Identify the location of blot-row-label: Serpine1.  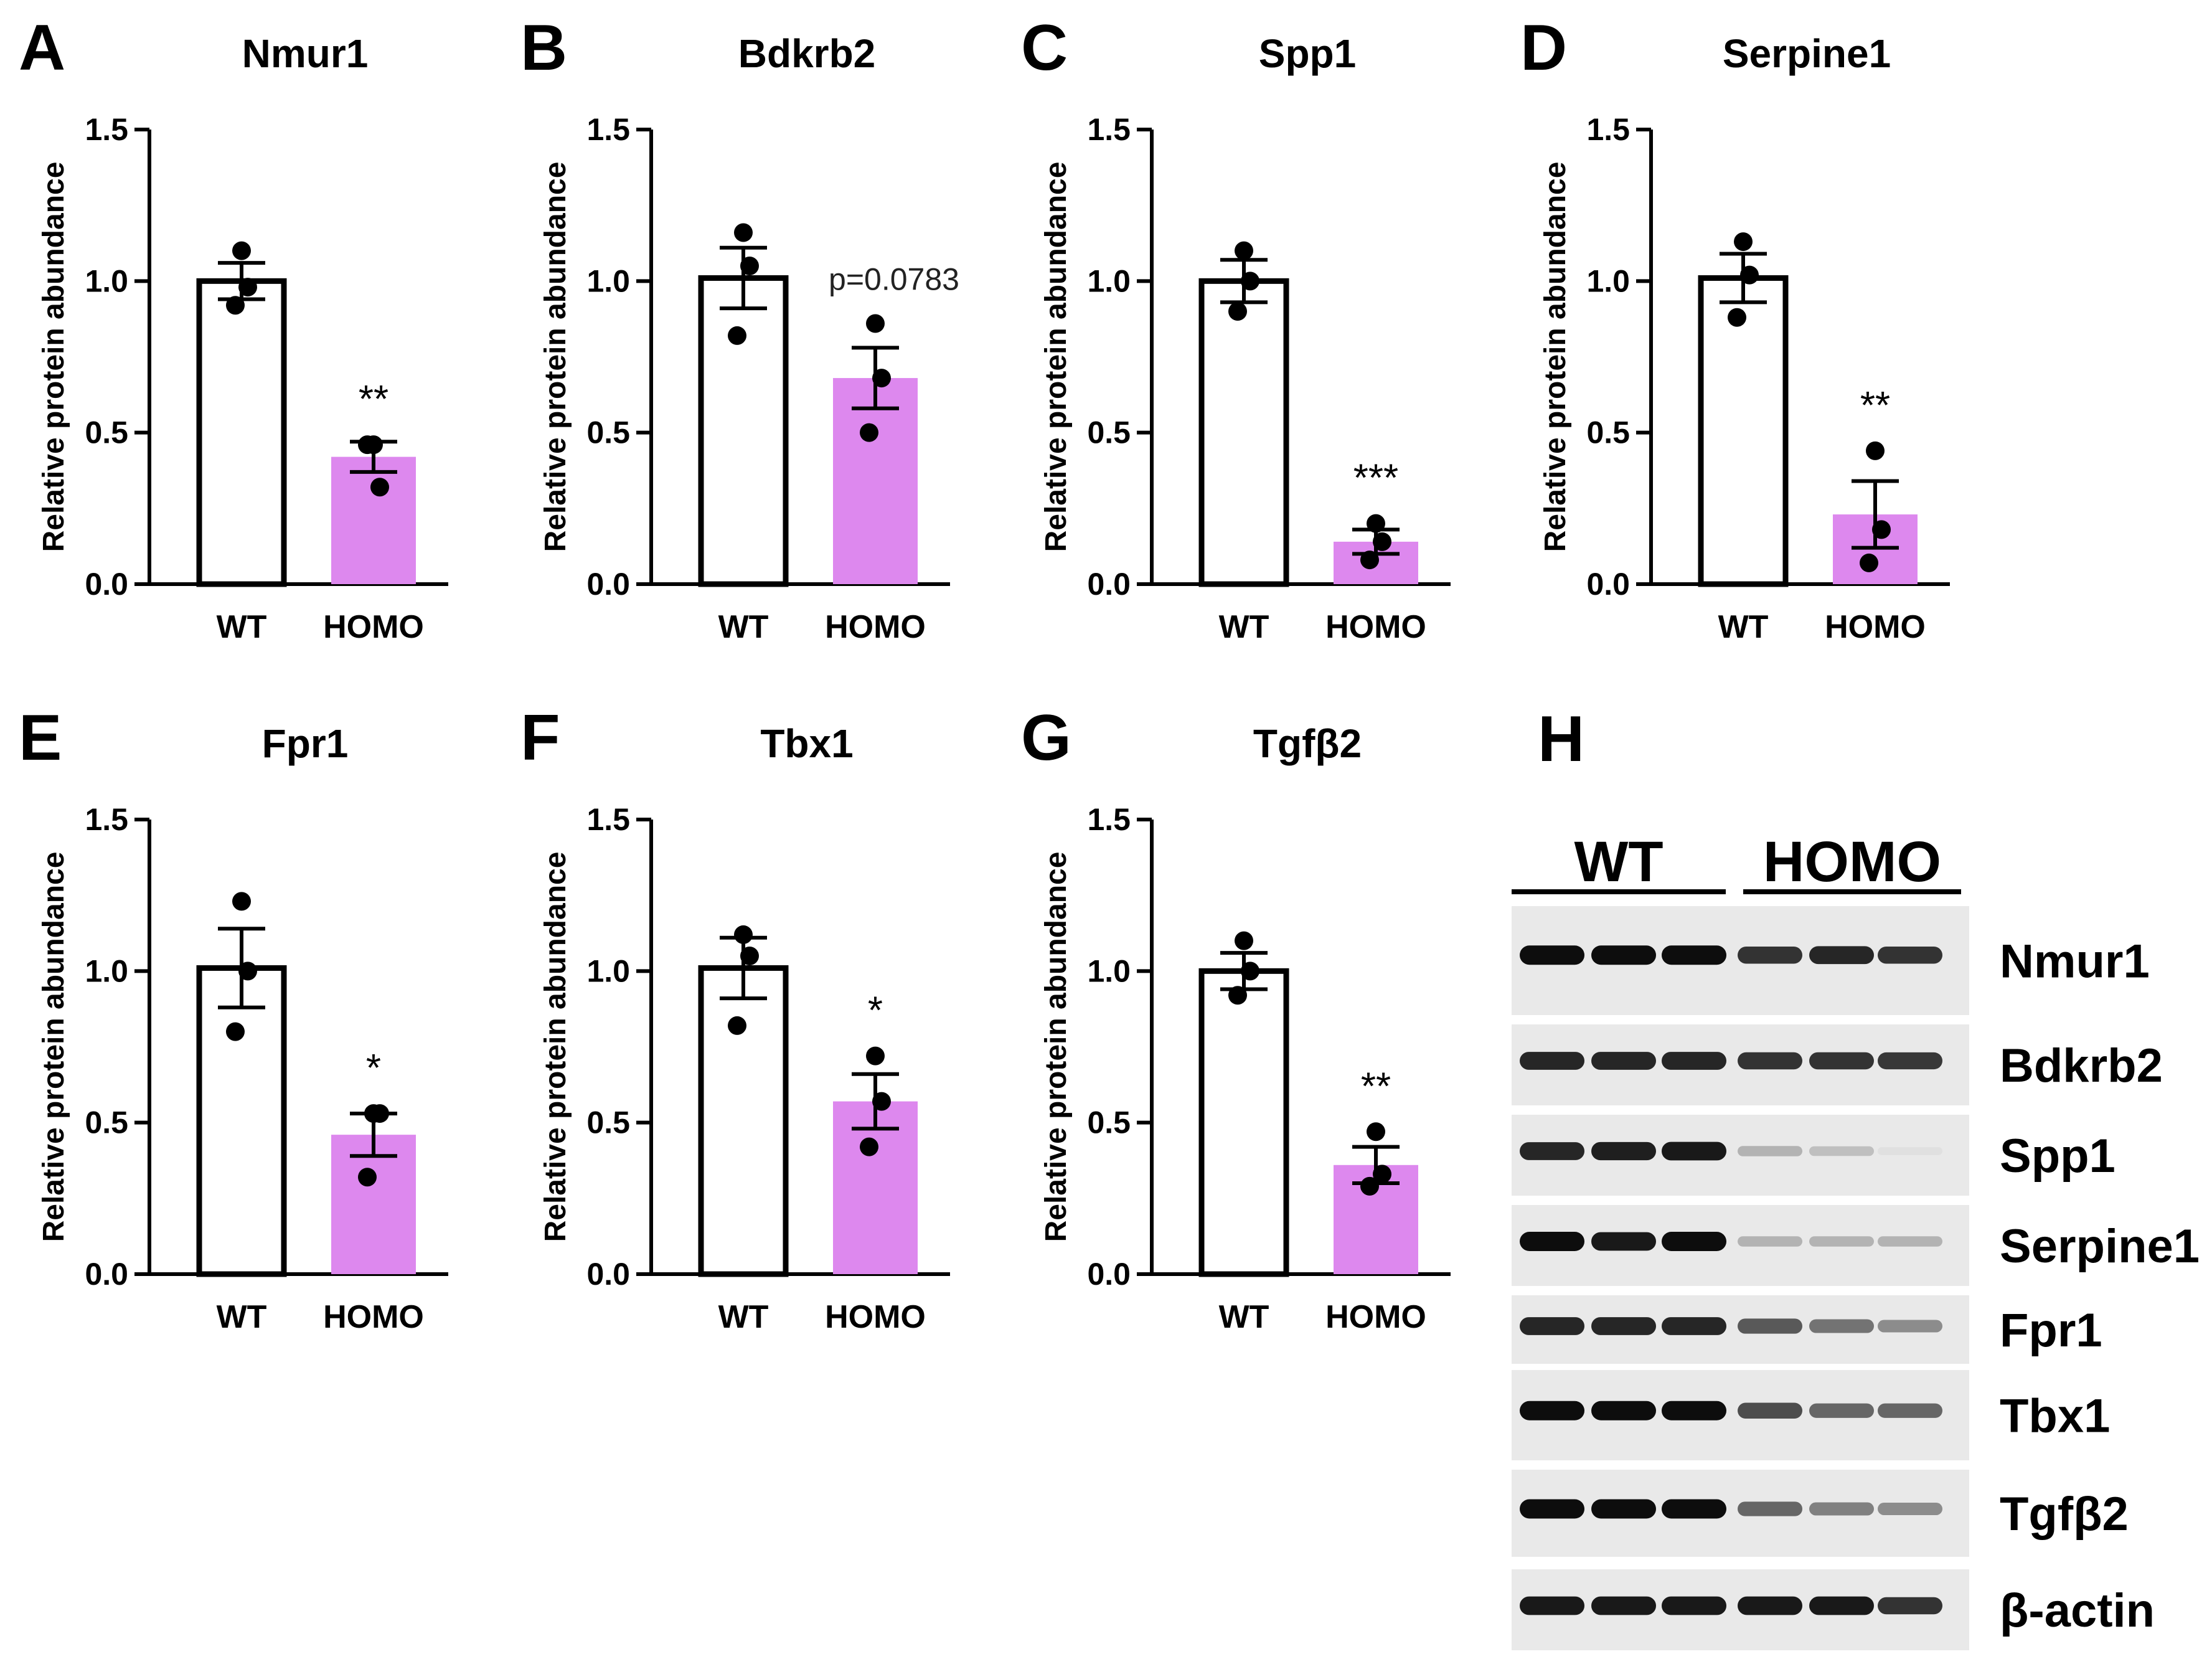
(2100, 1246).